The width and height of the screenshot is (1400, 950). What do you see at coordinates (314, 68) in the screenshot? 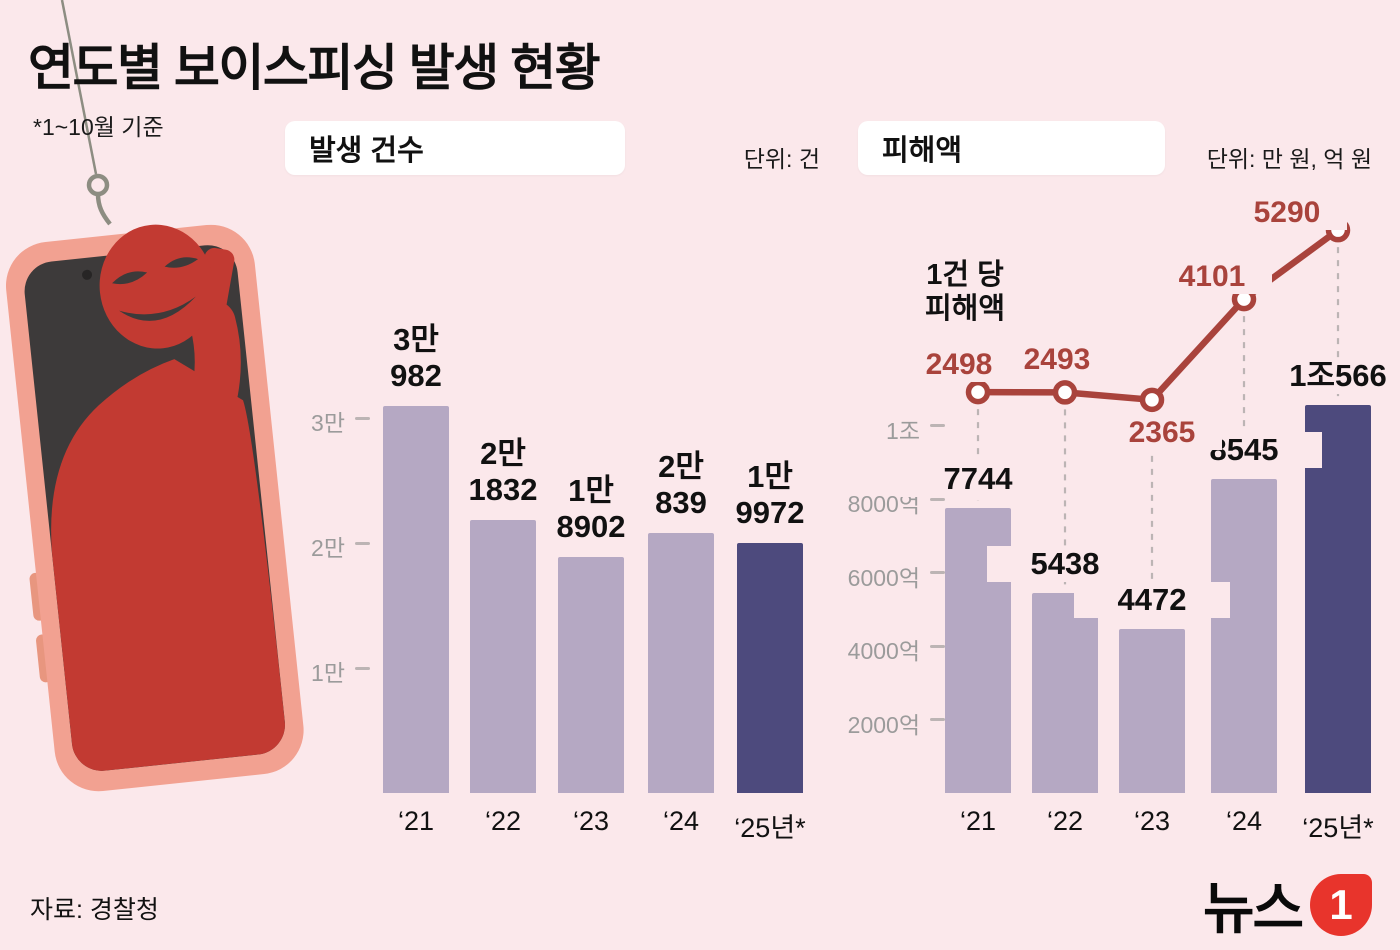
I see `page-title: 연도별 보이스피싱 발생 현황` at bounding box center [314, 68].